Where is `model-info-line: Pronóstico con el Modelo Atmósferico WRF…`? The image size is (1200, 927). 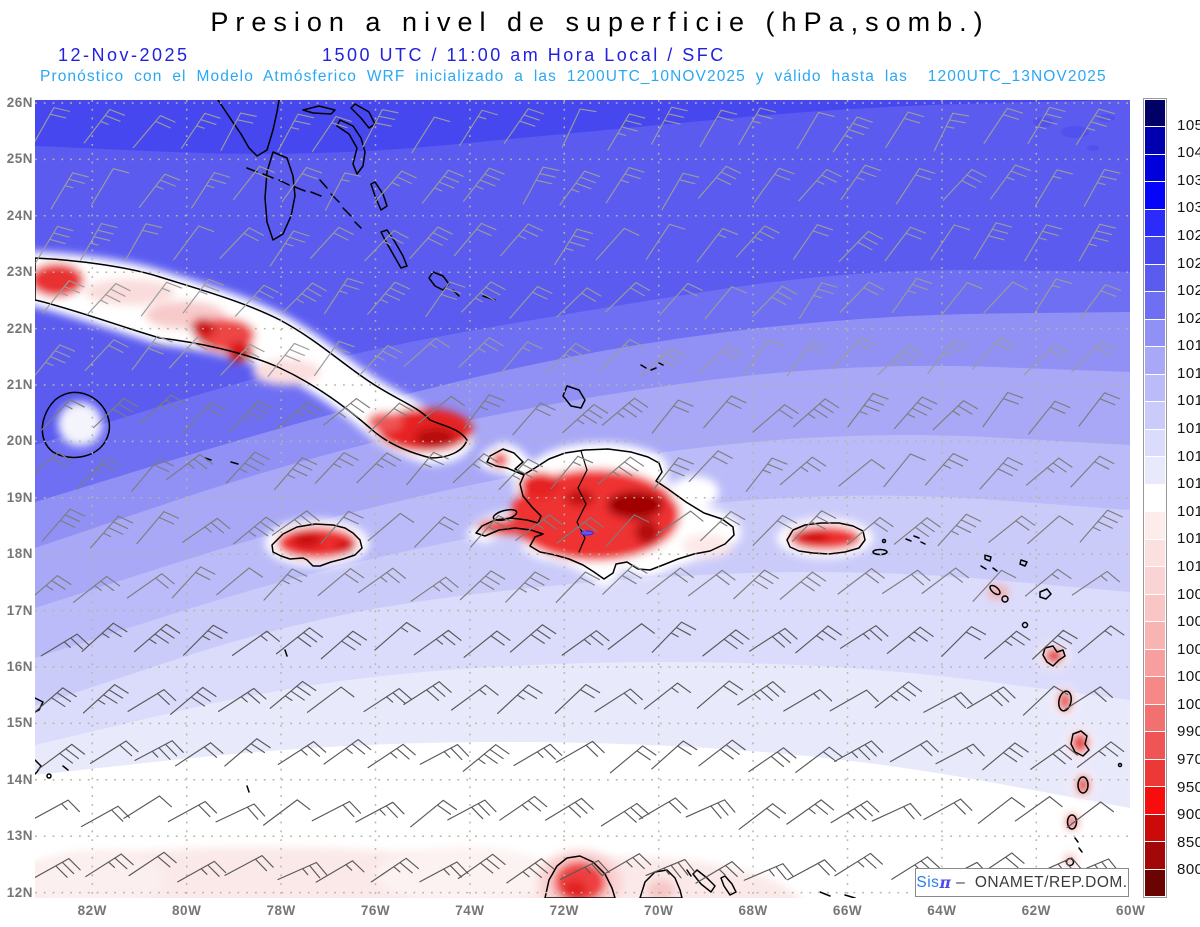 model-info-line: Pronóstico con el Modelo Atmósferico WRF… is located at coordinates (573, 76).